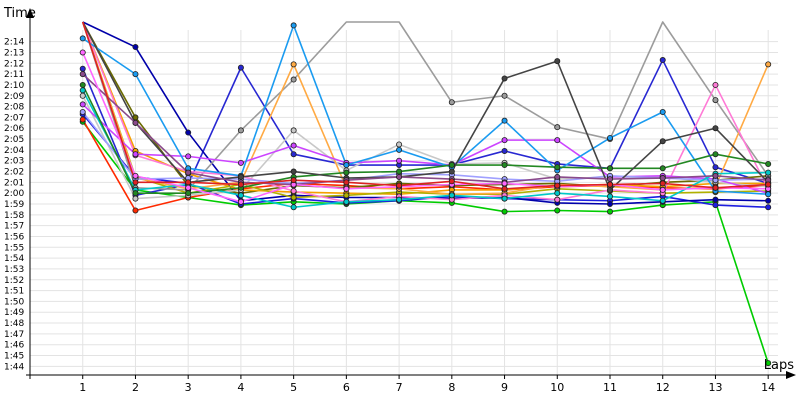  I want to click on series-11-point, so click(768, 64).